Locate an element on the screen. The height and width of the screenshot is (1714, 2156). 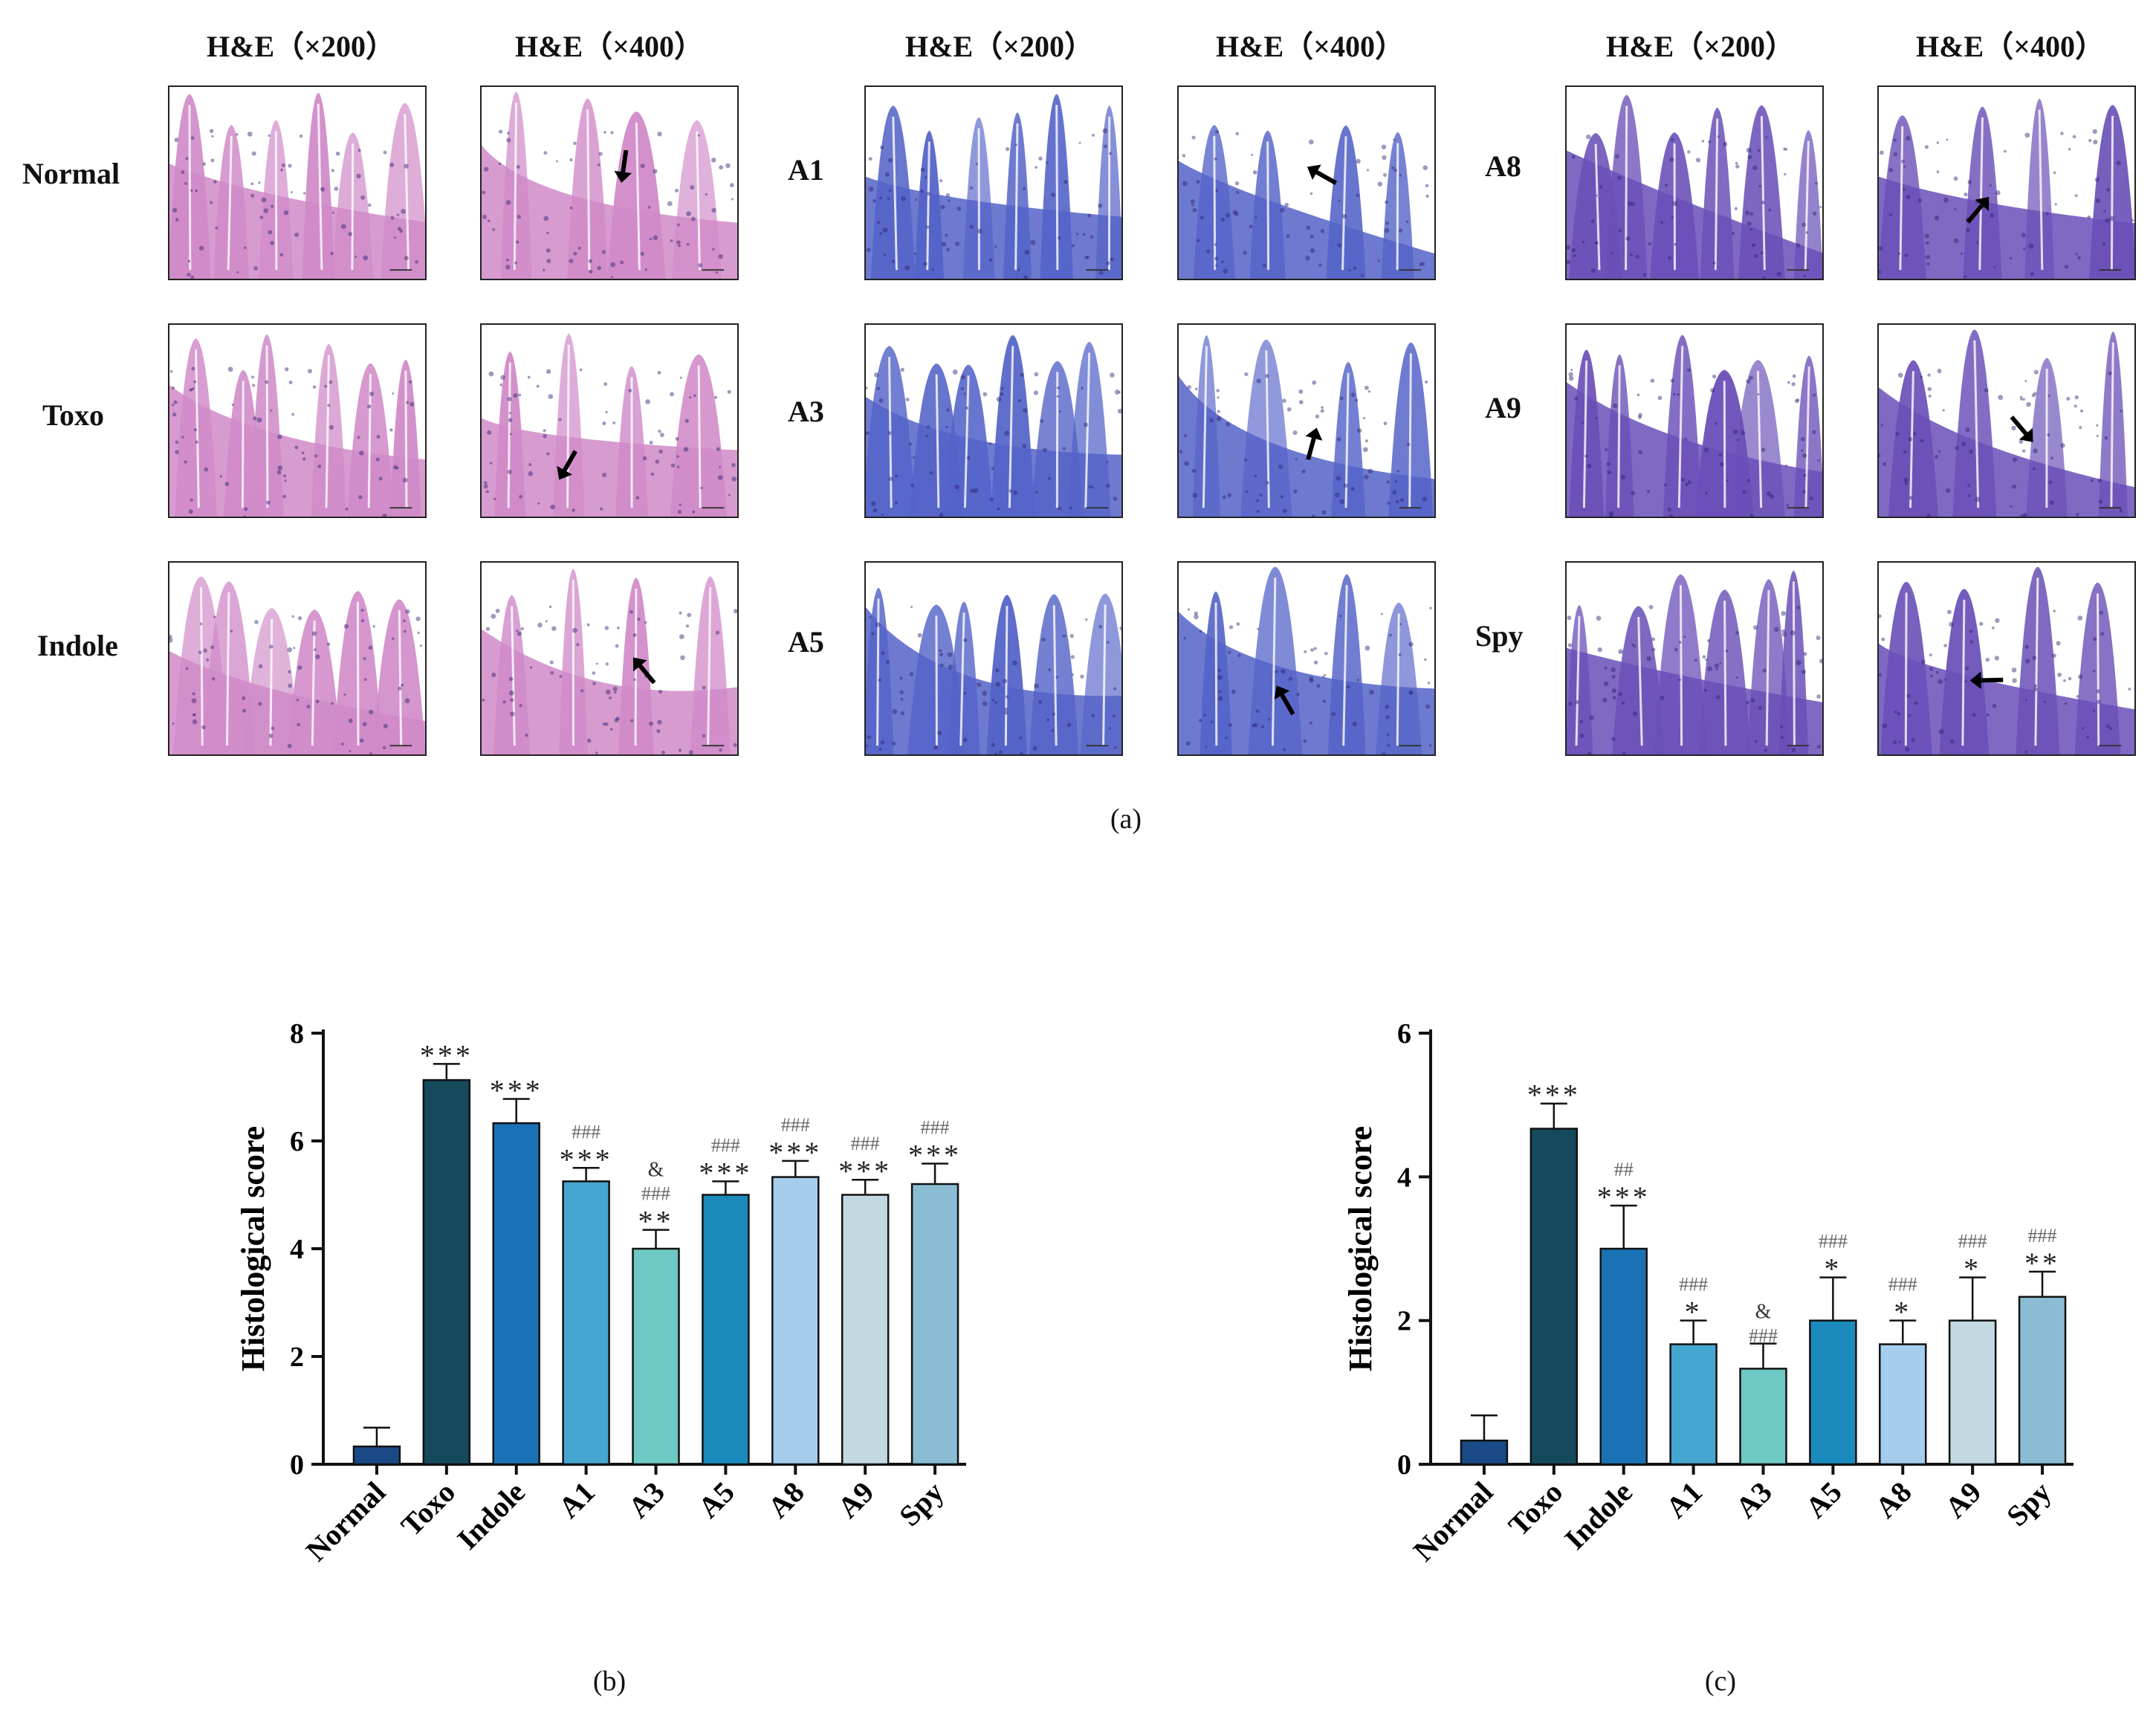
chart-c-ytick-label: 6 is located at coordinates (1404, 1034).